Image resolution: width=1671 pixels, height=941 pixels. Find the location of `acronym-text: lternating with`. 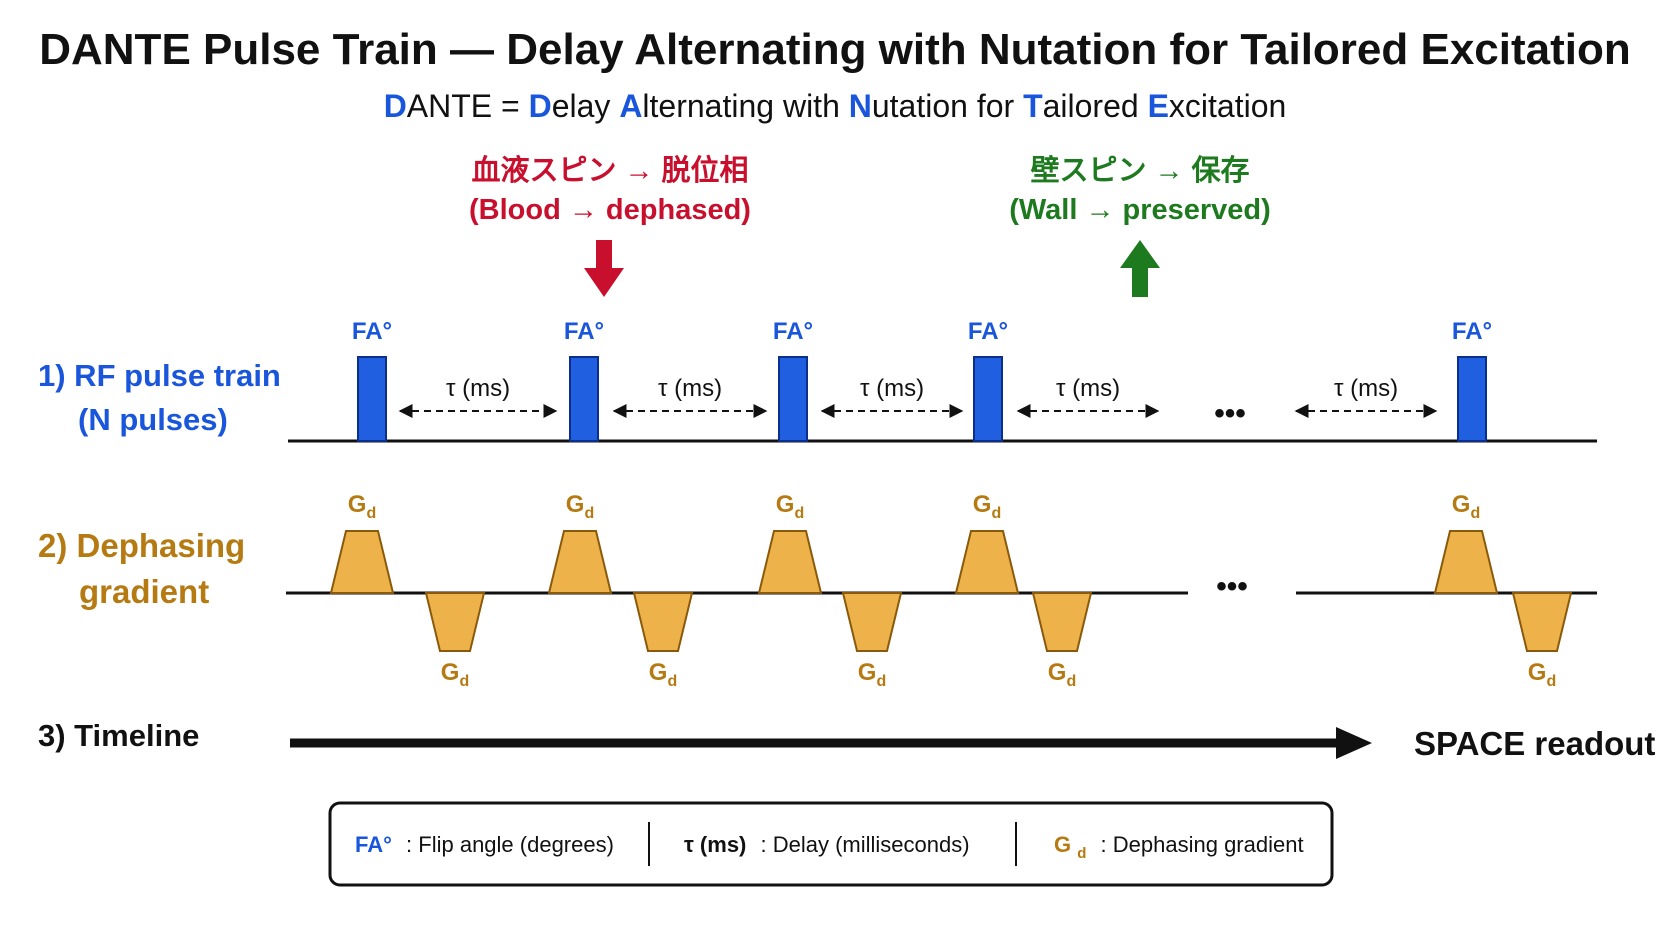

acronym-text: lternating with is located at coordinates (745, 106).